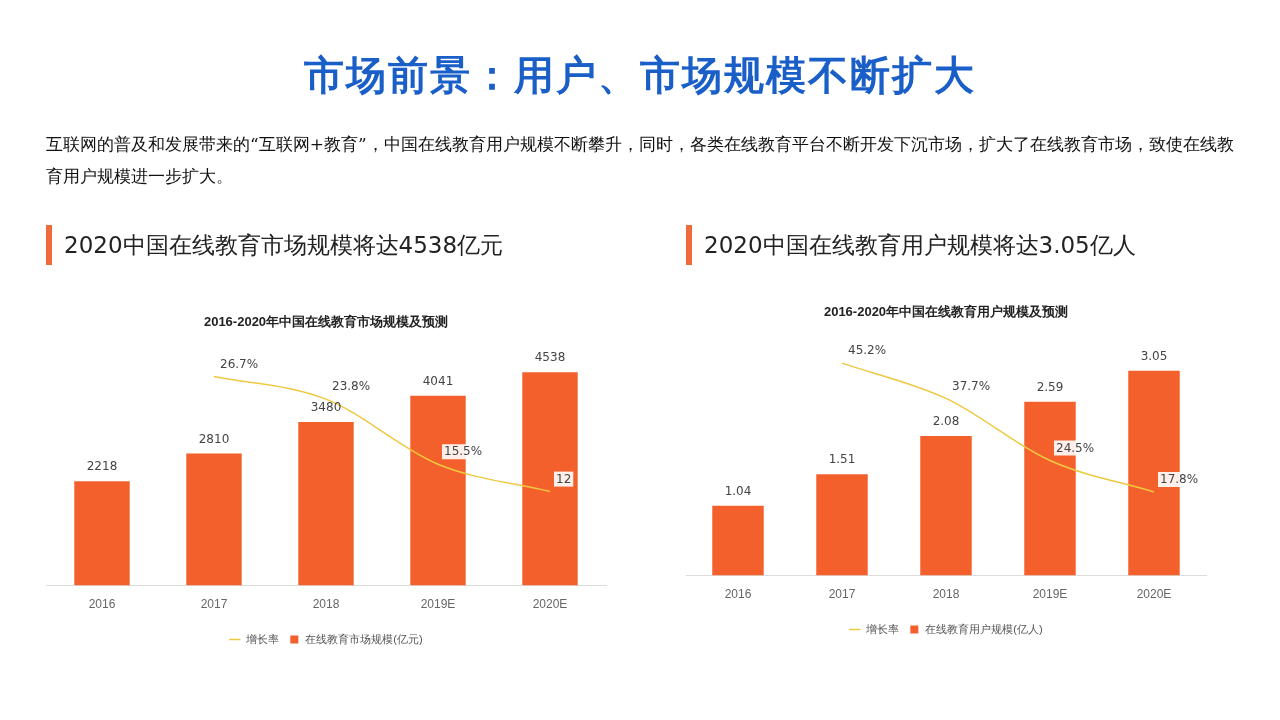 The height and width of the screenshot is (720, 1280). I want to click on data-label: 3.05, so click(1154, 355).